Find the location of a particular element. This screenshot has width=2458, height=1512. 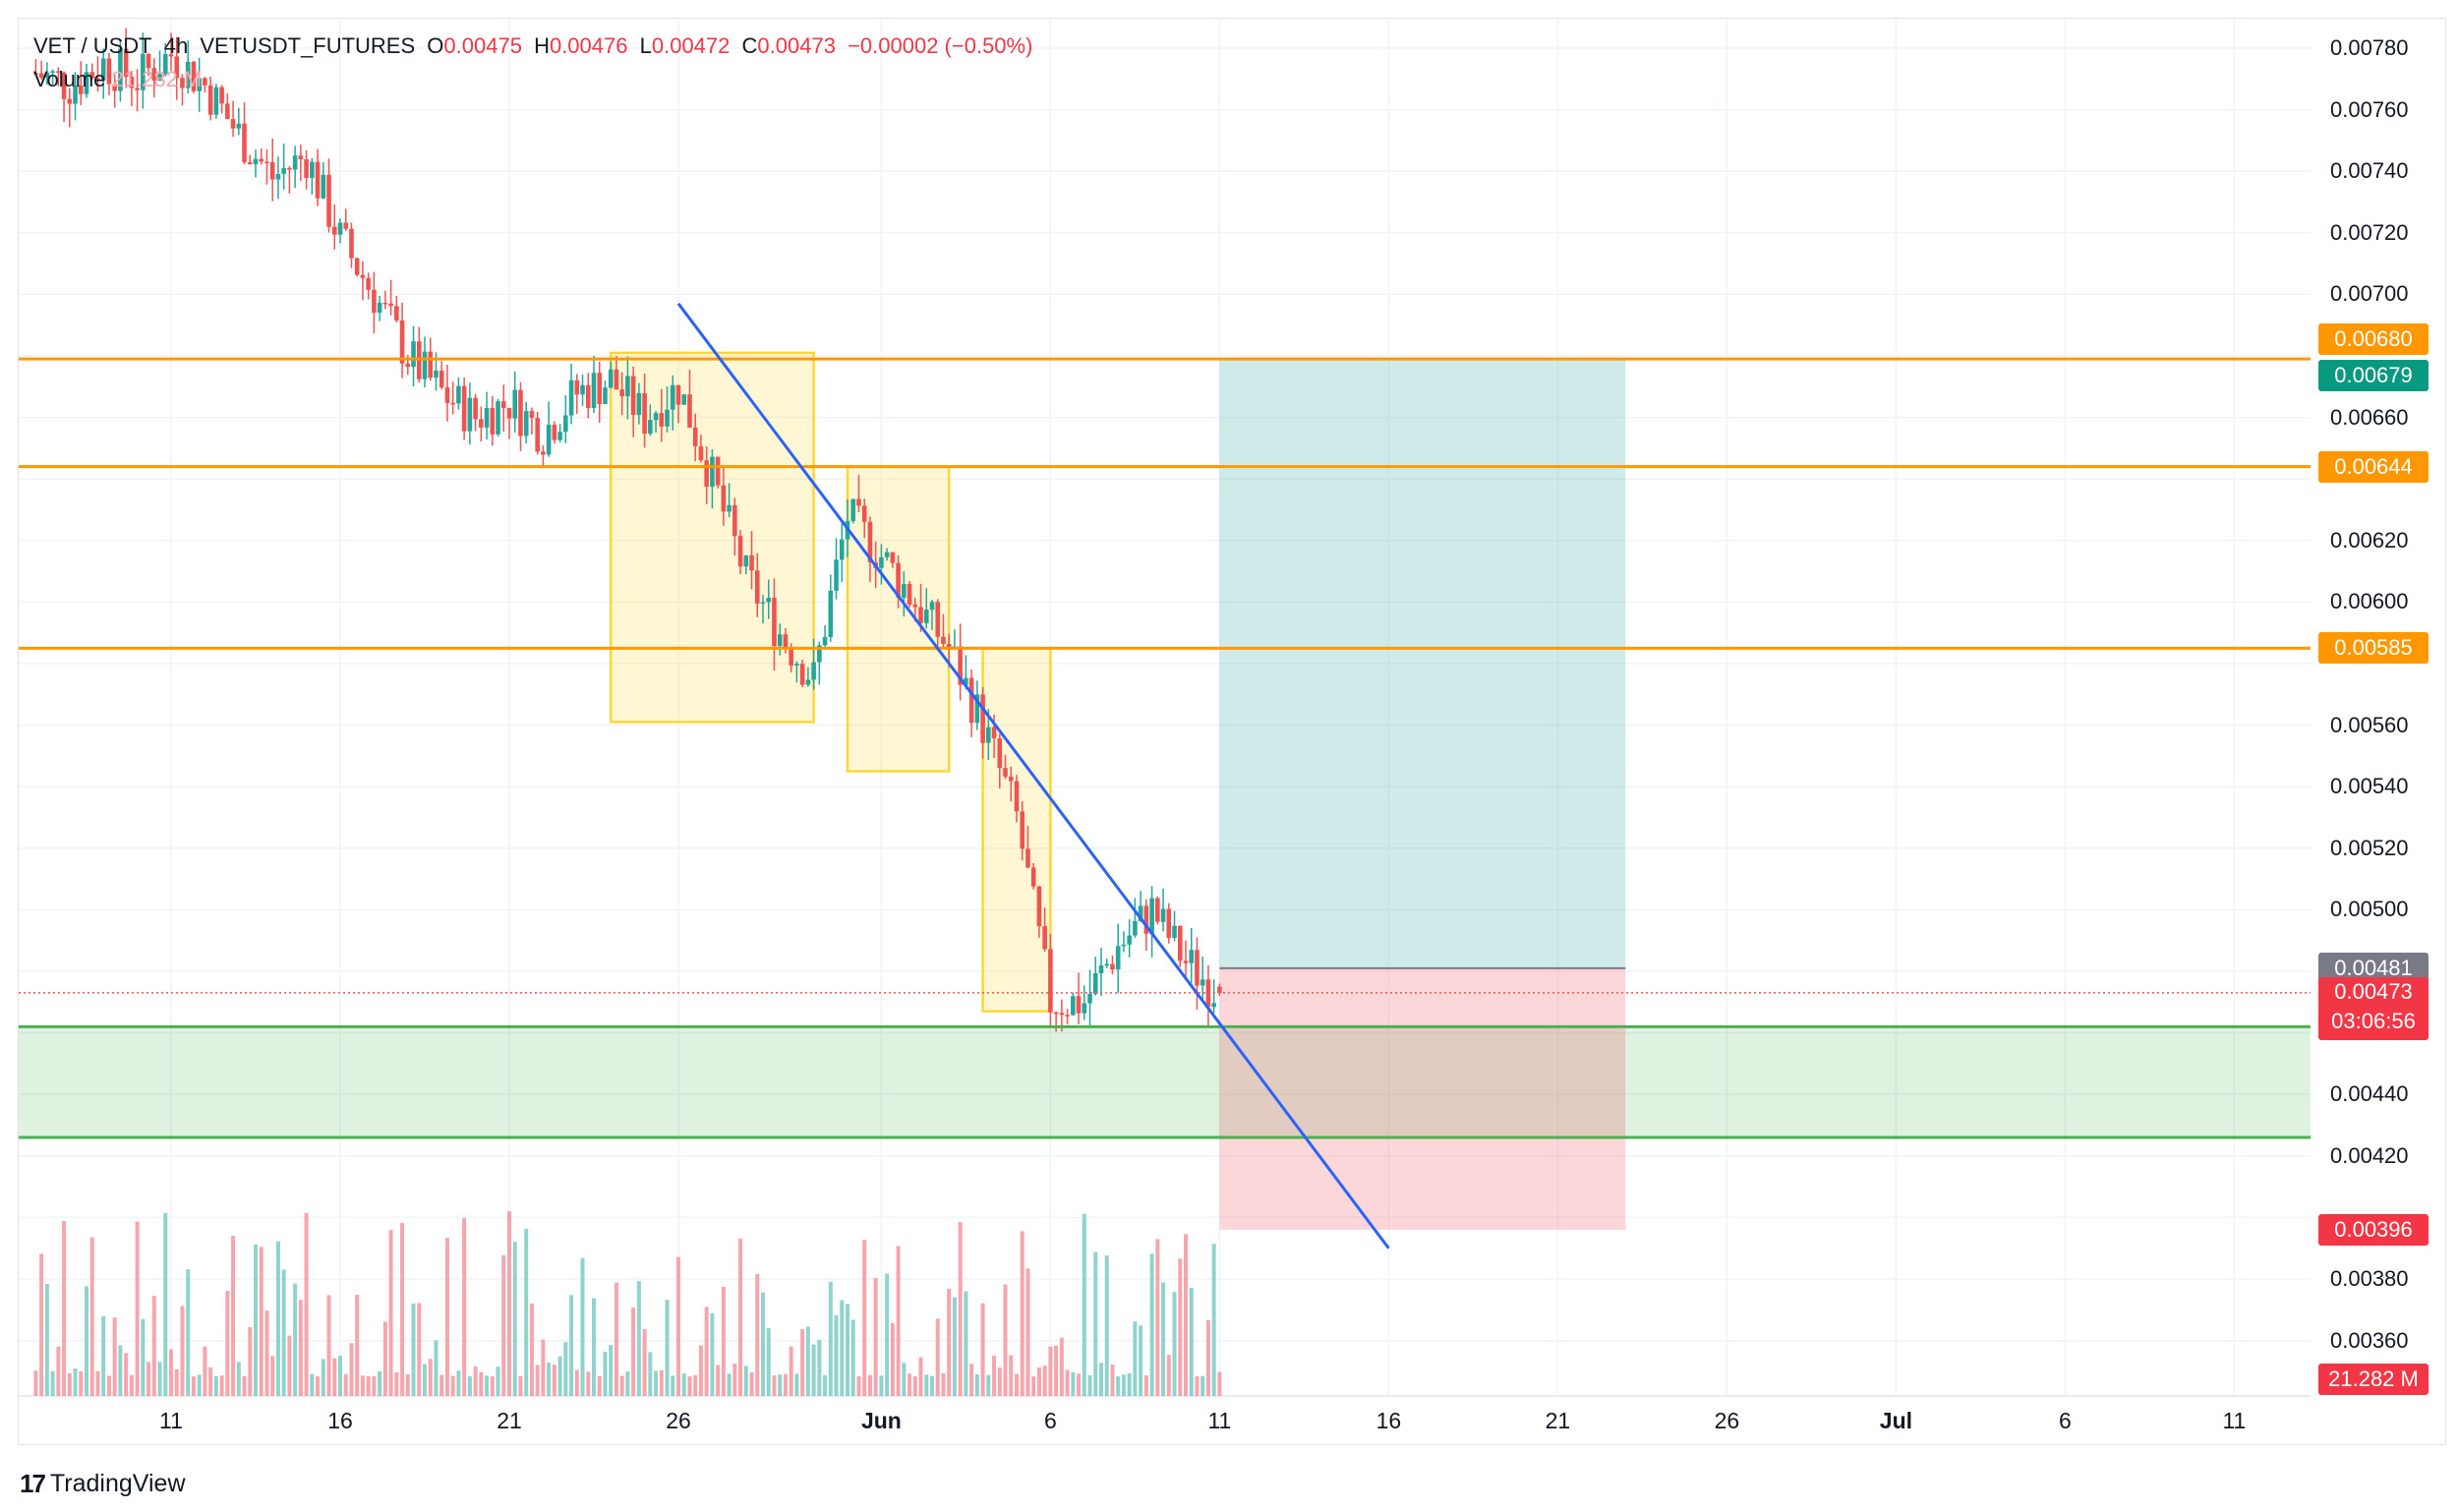

bar-countdown: 03:06:56 is located at coordinates (2373, 1020).